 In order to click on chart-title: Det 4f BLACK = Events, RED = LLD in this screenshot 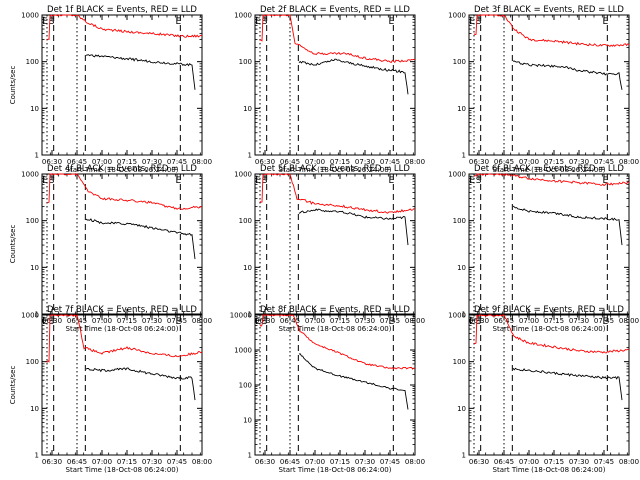, I will do `click(122, 169)`.